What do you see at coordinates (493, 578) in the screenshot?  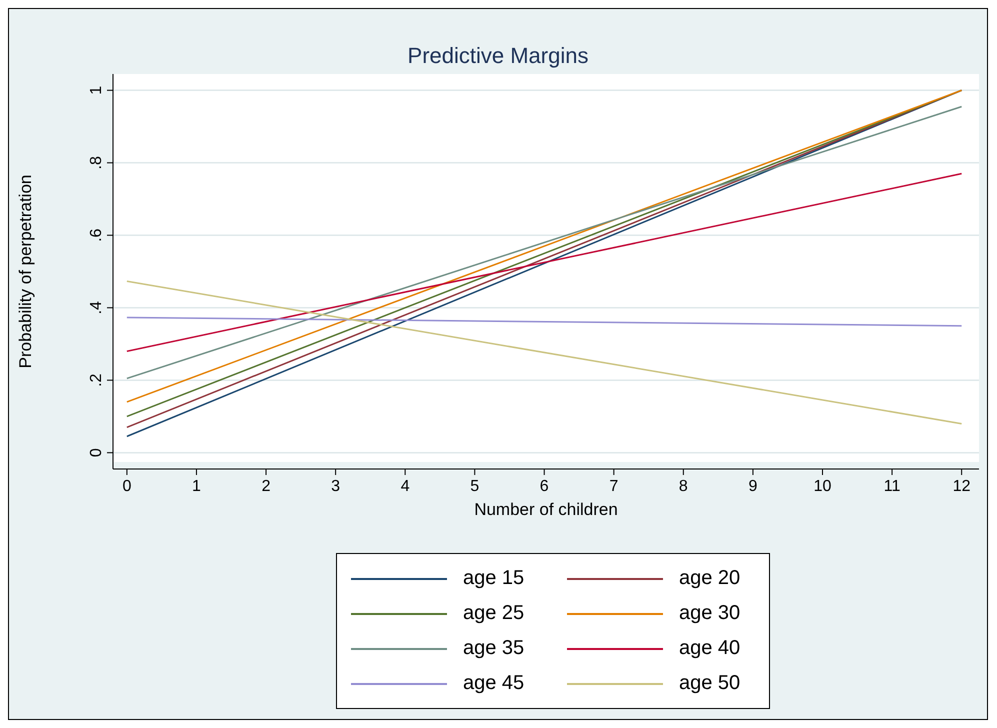 I see `legend-label: age 15` at bounding box center [493, 578].